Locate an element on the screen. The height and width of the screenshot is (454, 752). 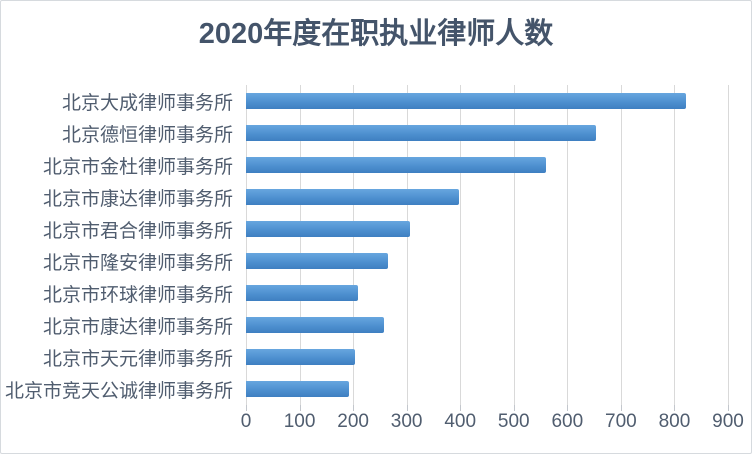
value-axis-tick-label: 300 is located at coordinates (406, 421).